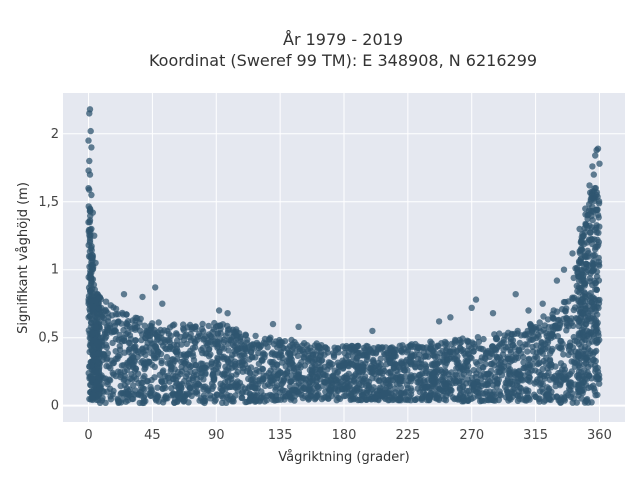  Describe the element at coordinates (23, 258) in the screenshot. I see `y-axis-label: Signifikant våghöjd (m)` at that location.